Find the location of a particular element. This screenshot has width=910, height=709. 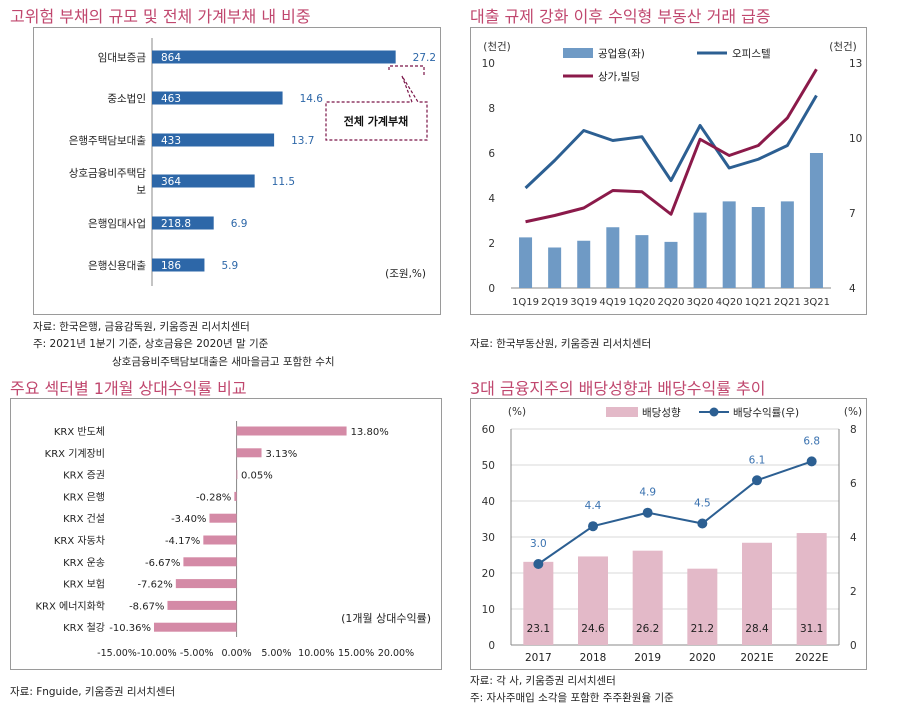

chart2-legend-label: 공업용(좌) is located at coordinates (621, 53).